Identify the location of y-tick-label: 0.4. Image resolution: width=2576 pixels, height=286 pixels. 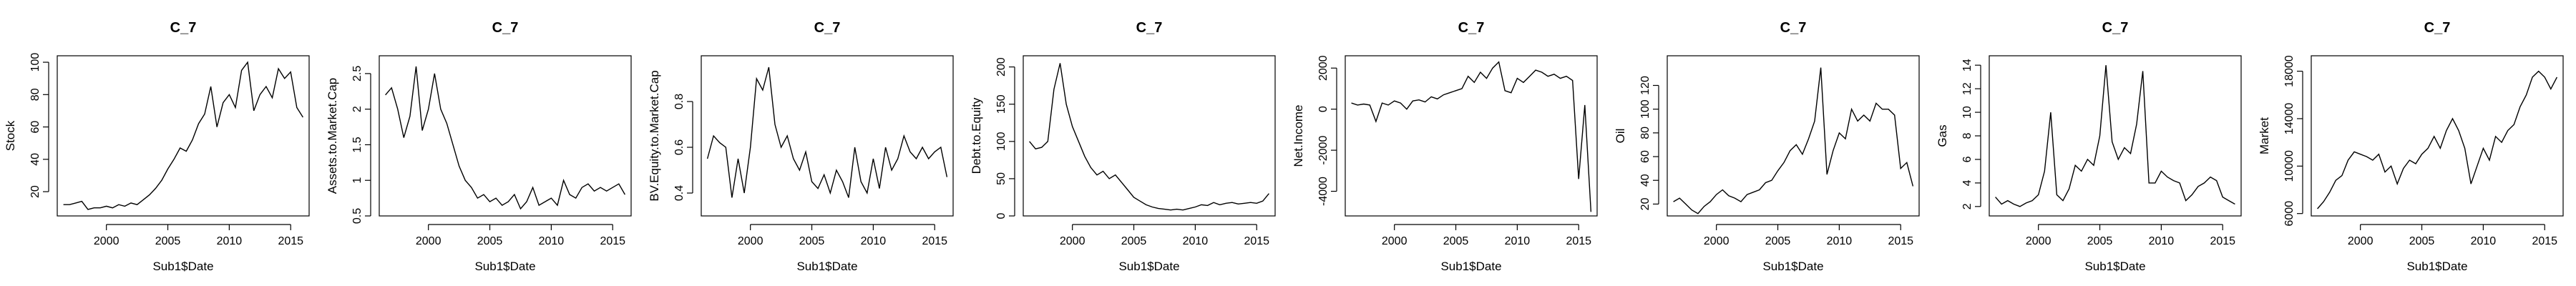
(679, 193).